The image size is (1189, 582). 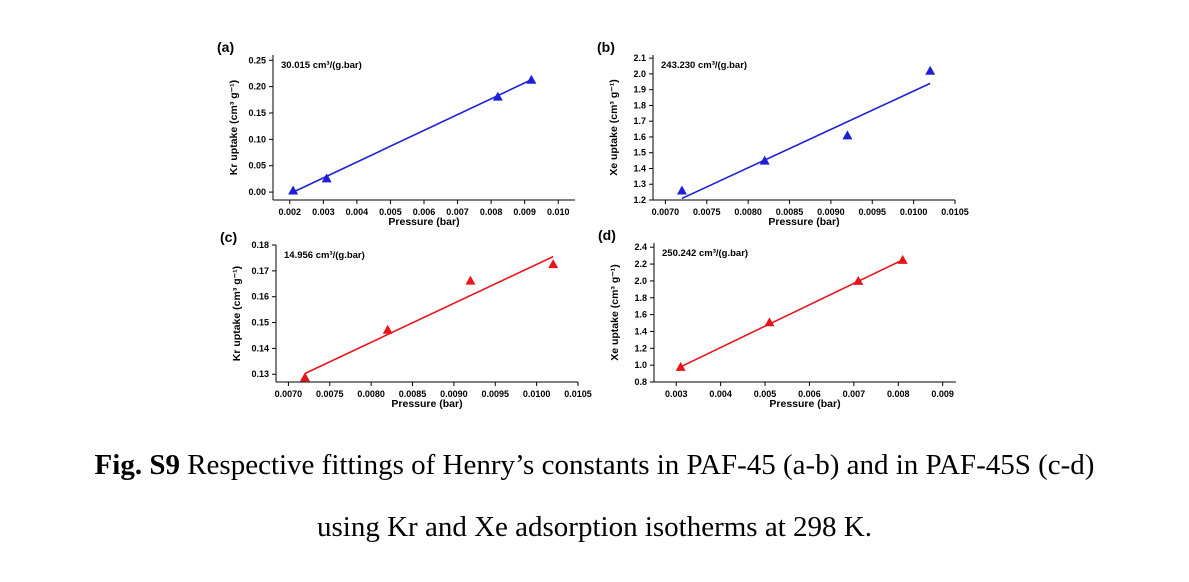 What do you see at coordinates (257, 113) in the screenshot?
I see `y-tick-label: 0.15` at bounding box center [257, 113].